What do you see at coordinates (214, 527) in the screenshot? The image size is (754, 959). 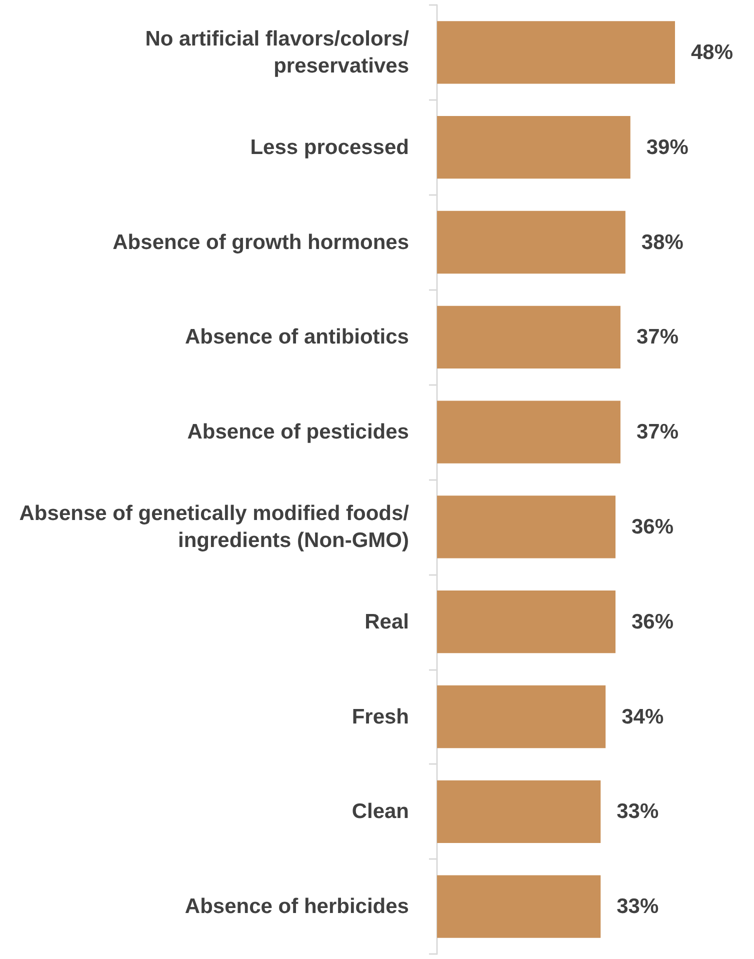 I see `y-tick-label: Absense of genetically modified foods/ingredients (Non-GMO)` at bounding box center [214, 527].